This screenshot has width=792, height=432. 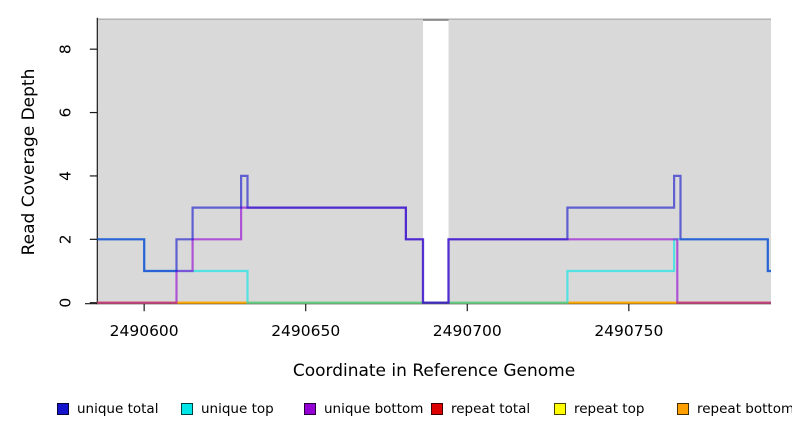 I want to click on legend-label: repeat top, so click(x=609, y=409).